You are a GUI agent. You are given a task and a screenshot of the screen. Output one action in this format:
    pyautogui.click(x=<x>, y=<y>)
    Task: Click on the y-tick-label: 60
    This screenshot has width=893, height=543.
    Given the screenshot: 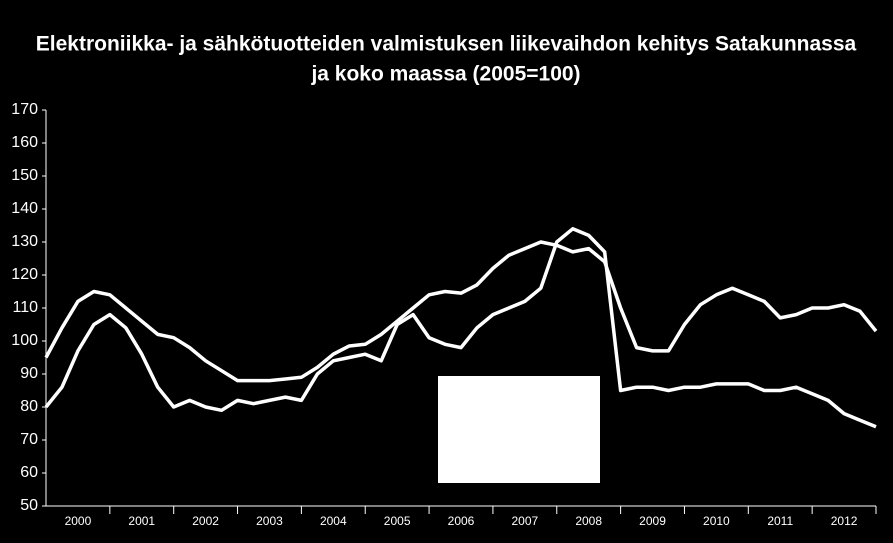 What is the action you would take?
    pyautogui.click(x=29, y=472)
    